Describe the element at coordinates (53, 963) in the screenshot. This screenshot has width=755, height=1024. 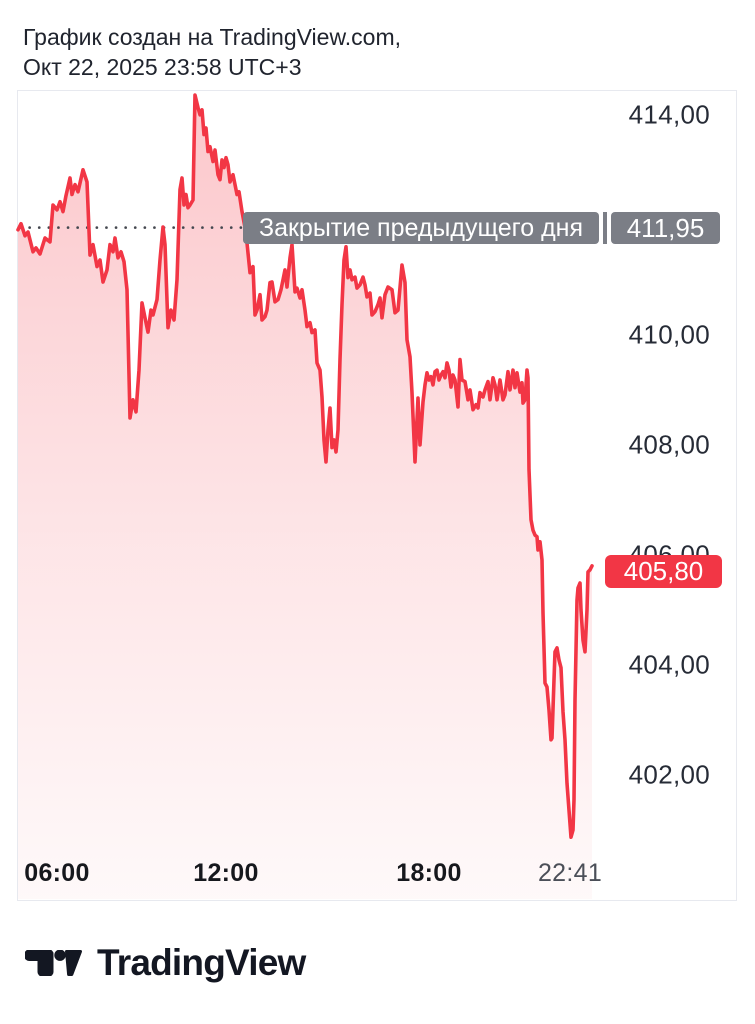
I see `tradingview-logo-icon` at that location.